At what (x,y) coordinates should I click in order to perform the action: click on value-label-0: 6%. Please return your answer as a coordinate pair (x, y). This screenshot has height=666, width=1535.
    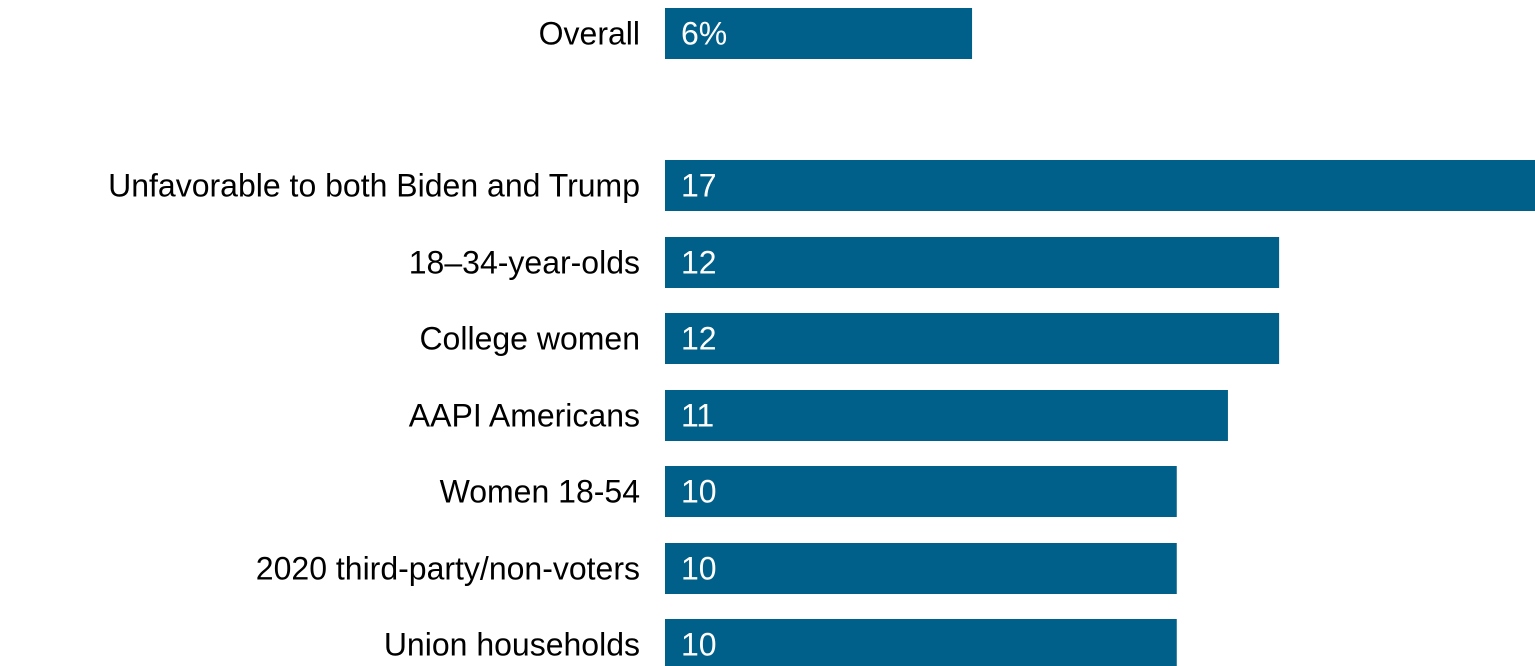
    Looking at the image, I should click on (704, 34).